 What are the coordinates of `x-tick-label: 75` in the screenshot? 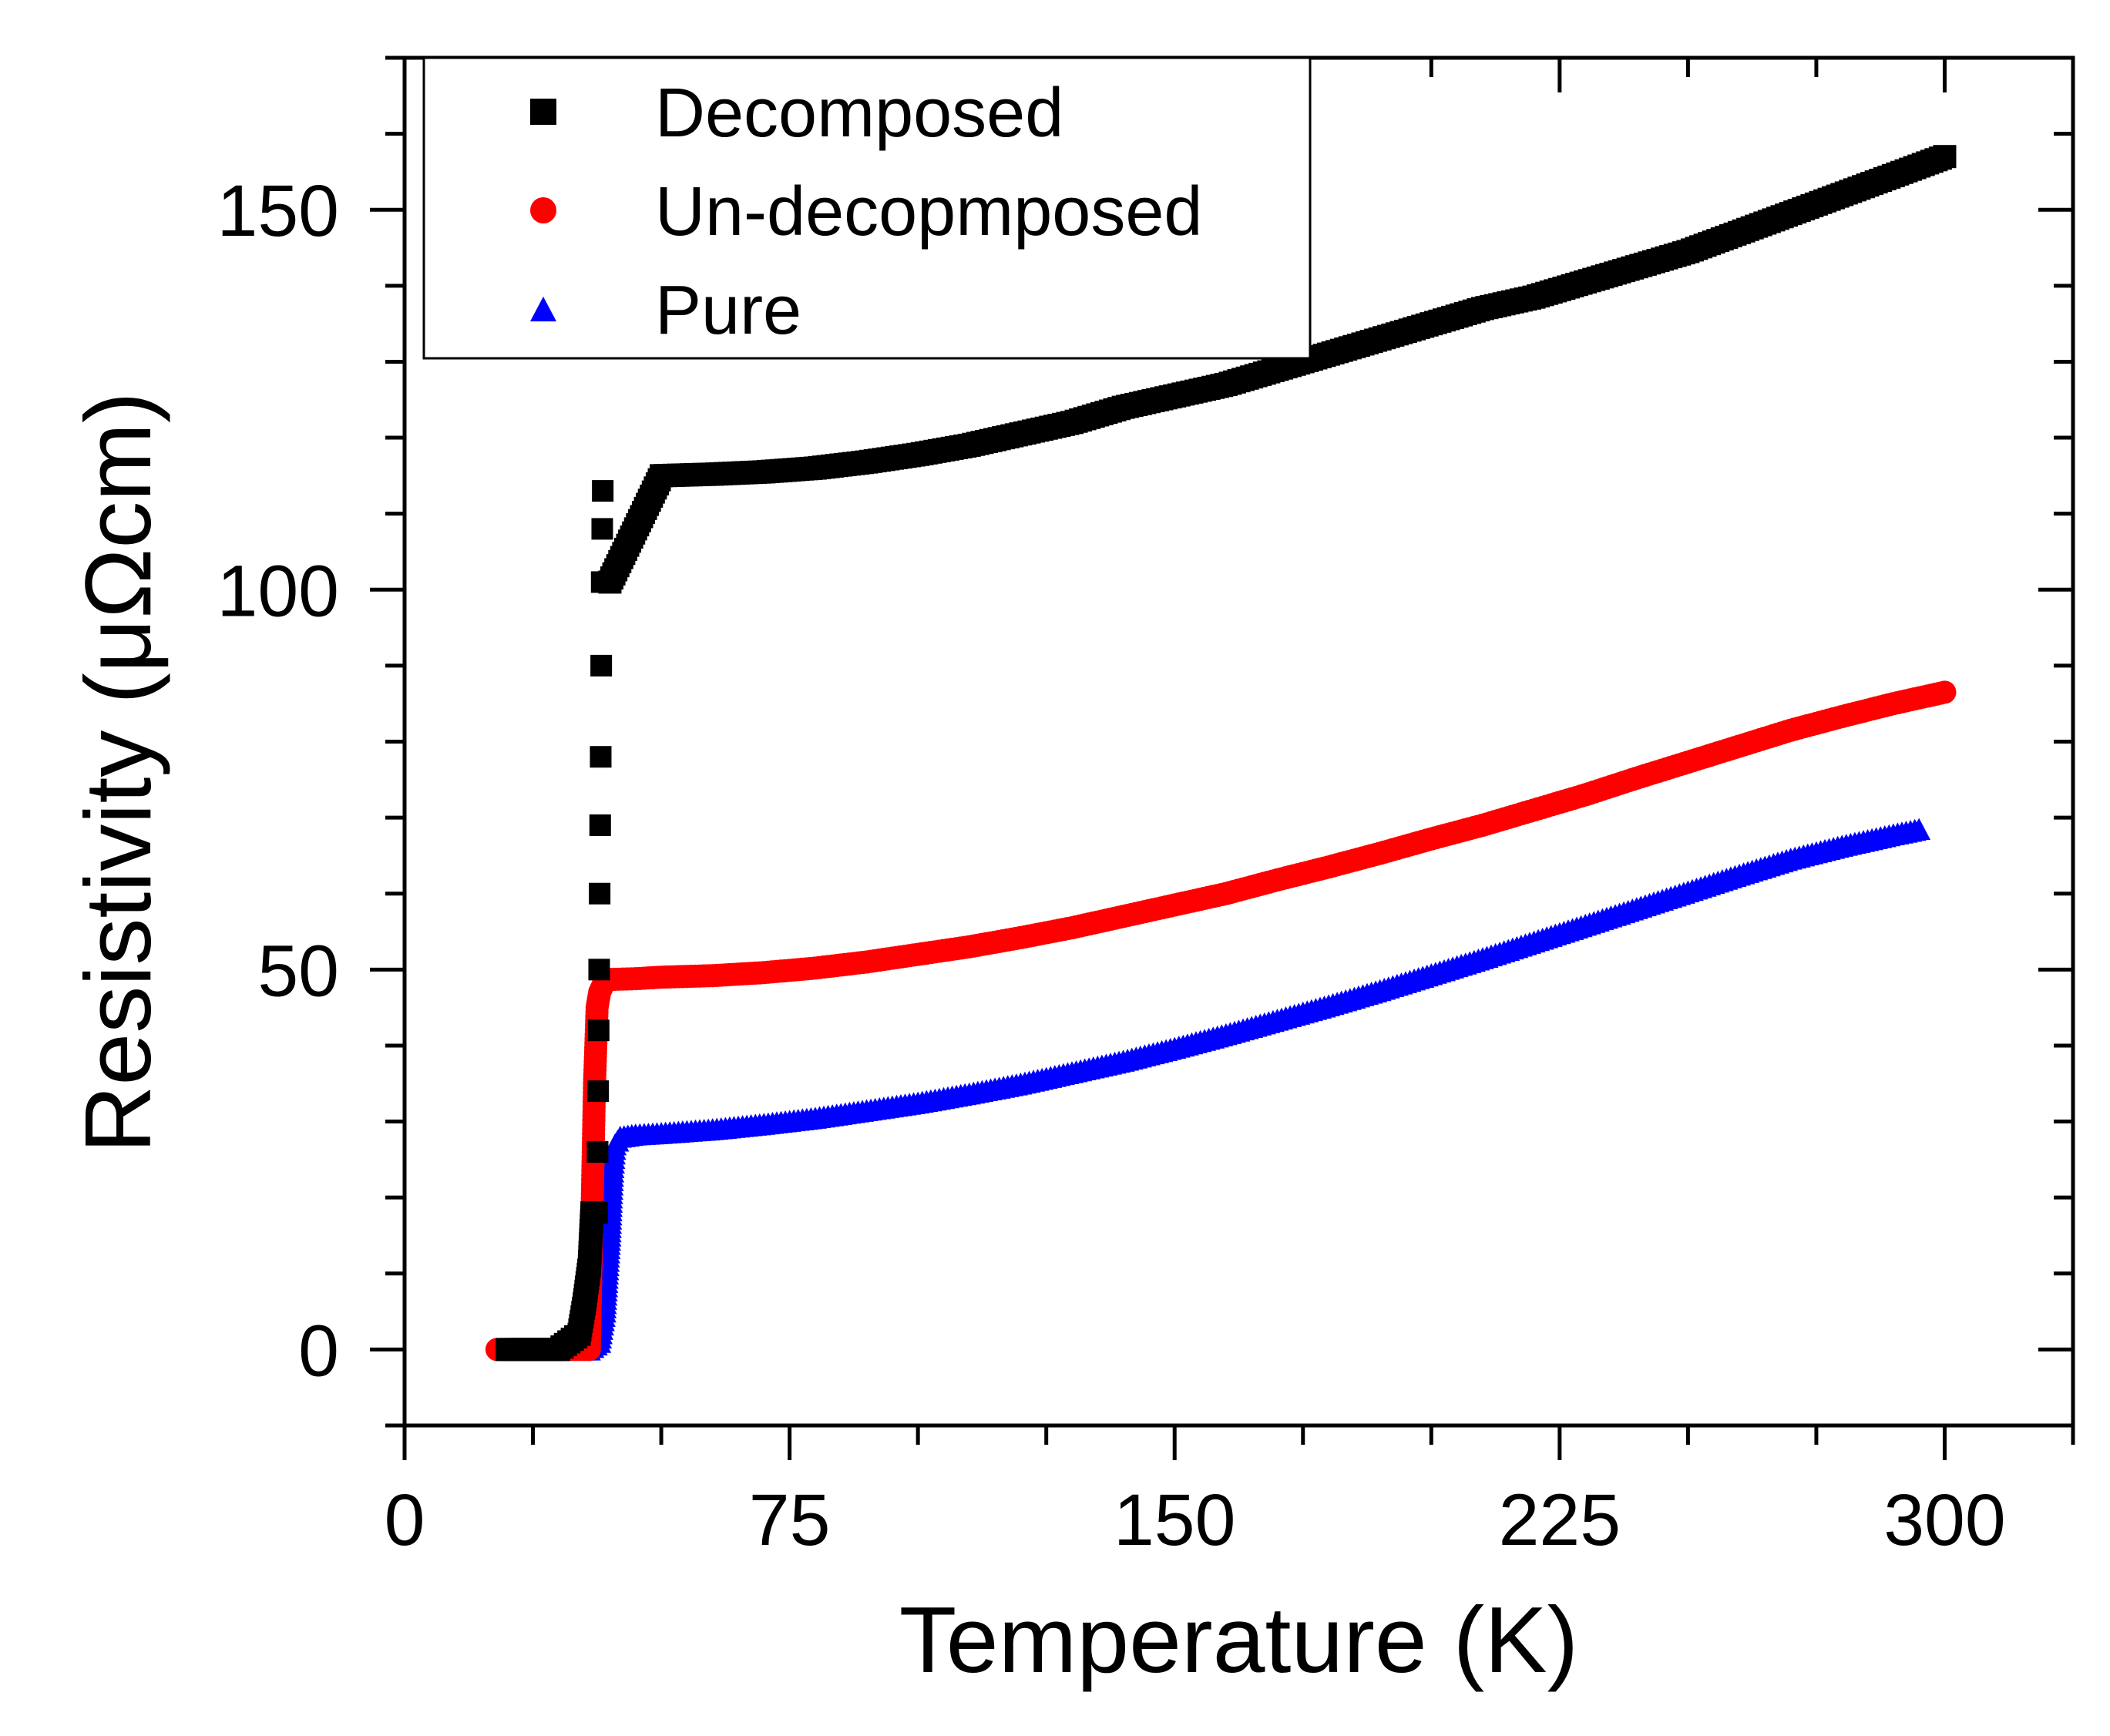 It's located at (790, 1520).